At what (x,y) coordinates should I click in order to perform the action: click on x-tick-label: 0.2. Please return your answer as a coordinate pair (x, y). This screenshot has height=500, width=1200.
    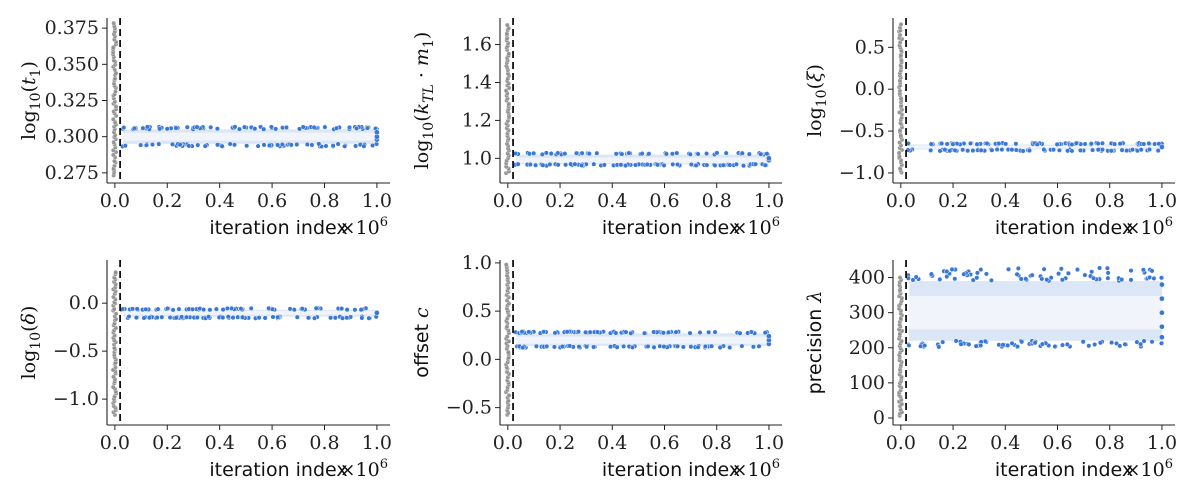
    Looking at the image, I should click on (953, 443).